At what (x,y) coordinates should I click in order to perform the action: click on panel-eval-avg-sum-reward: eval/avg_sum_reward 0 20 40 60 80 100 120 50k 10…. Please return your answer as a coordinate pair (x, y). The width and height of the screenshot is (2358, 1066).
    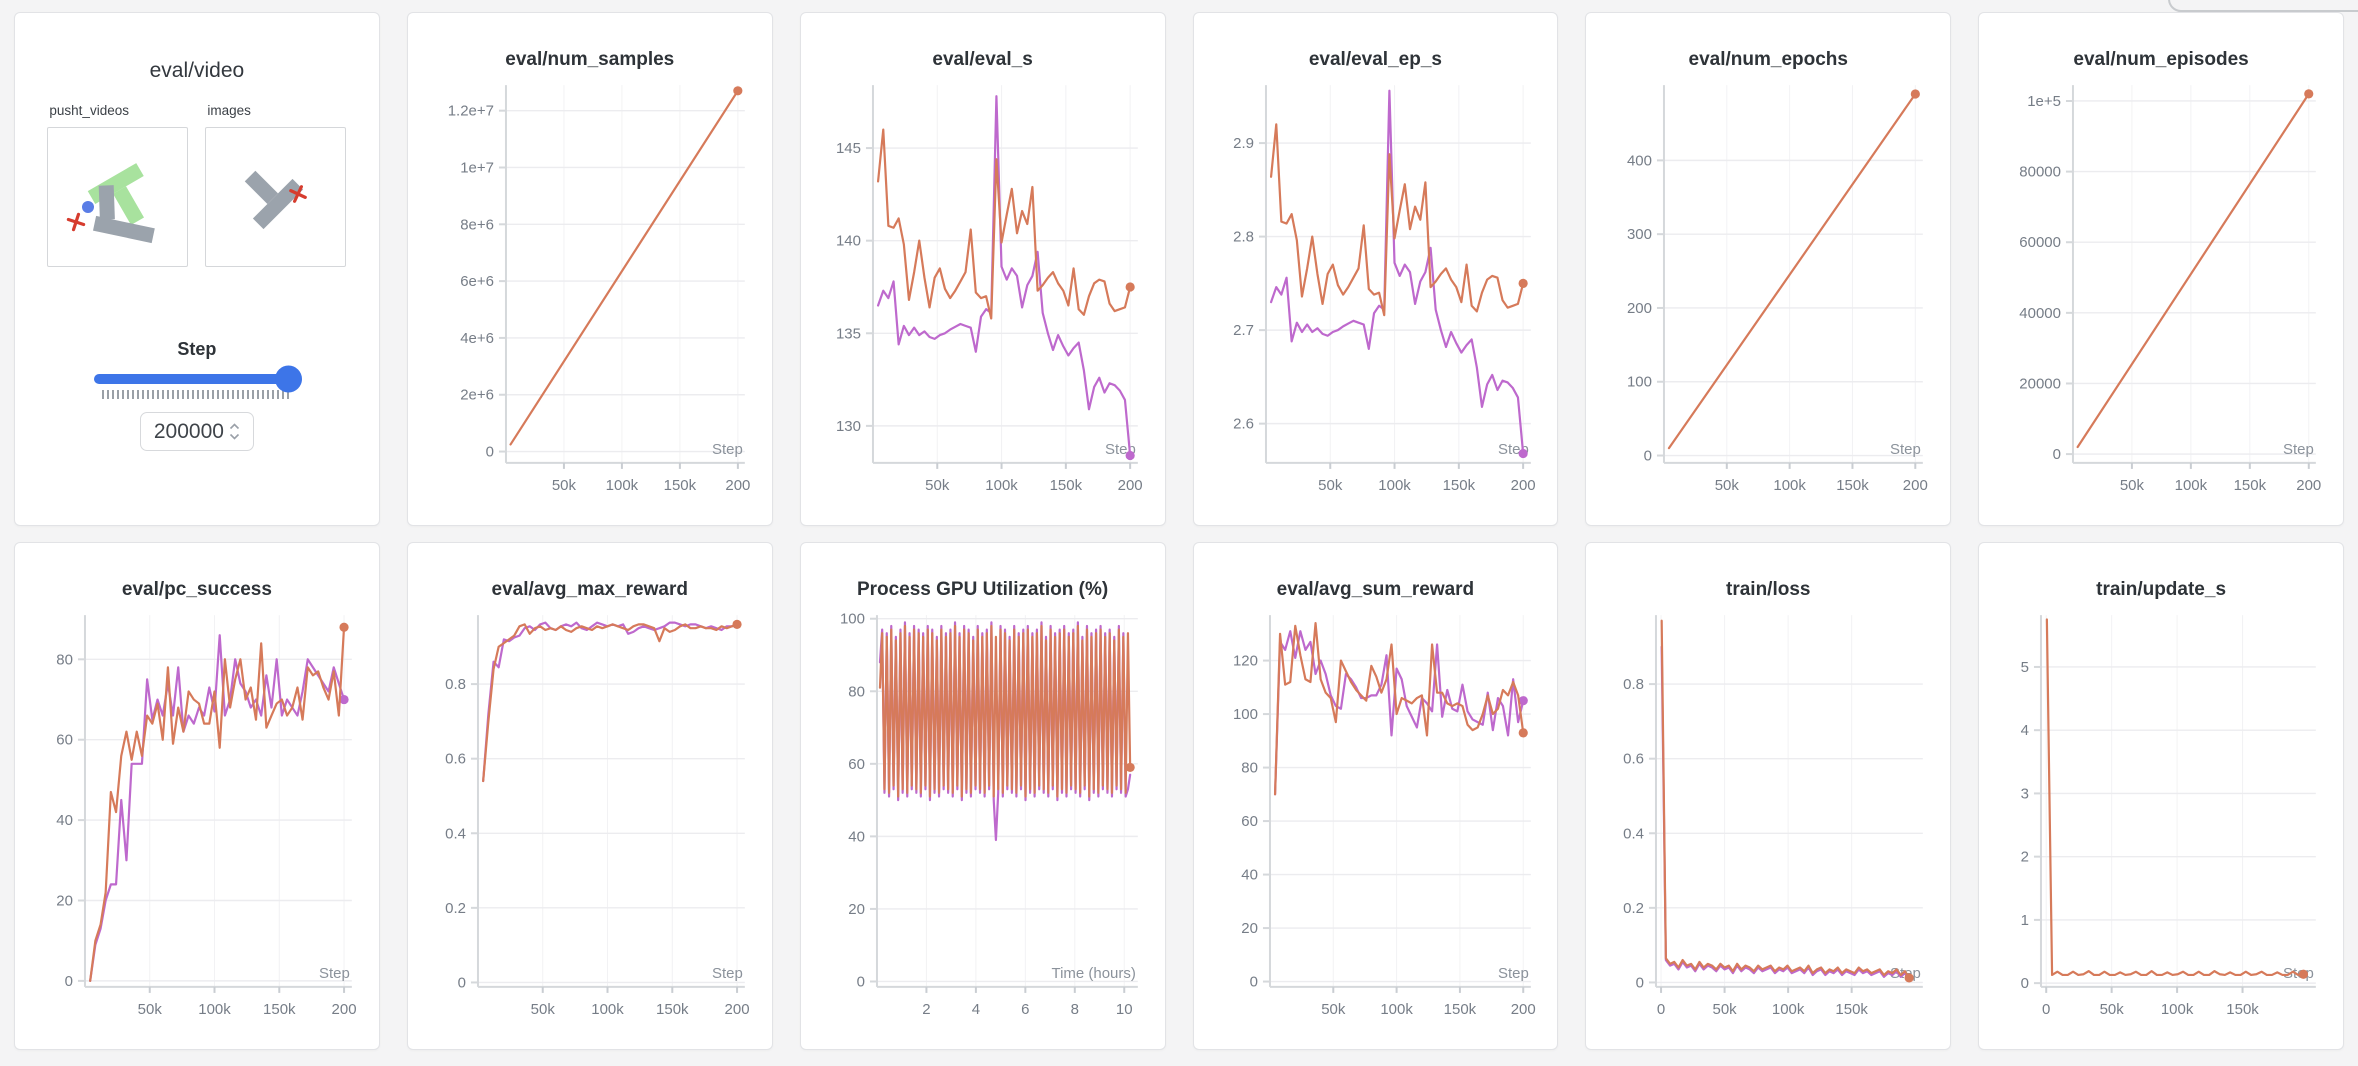
    Looking at the image, I should click on (1375, 796).